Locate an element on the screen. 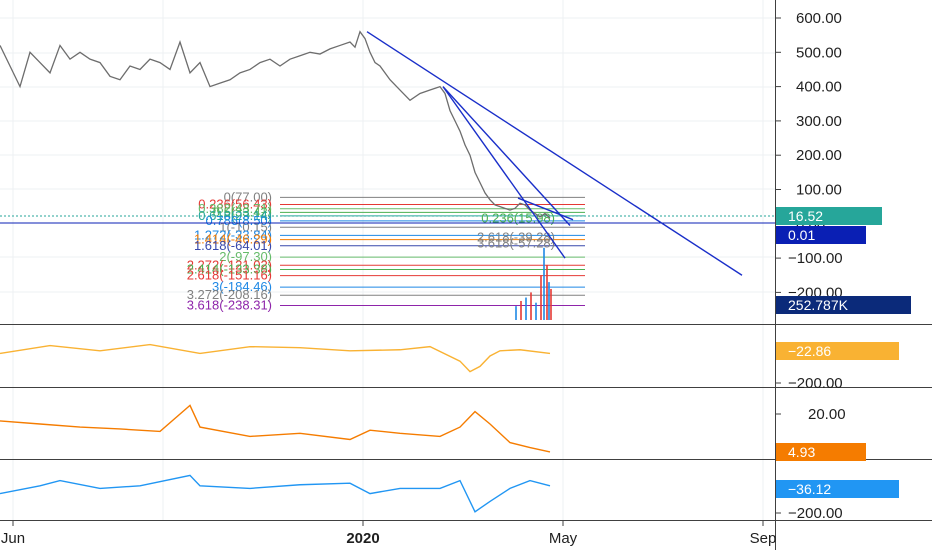 The height and width of the screenshot is (550, 932). price-badges: 16.52 0.01 252.787K −22.86 4.93 −36.12 is located at coordinates (843, 352).